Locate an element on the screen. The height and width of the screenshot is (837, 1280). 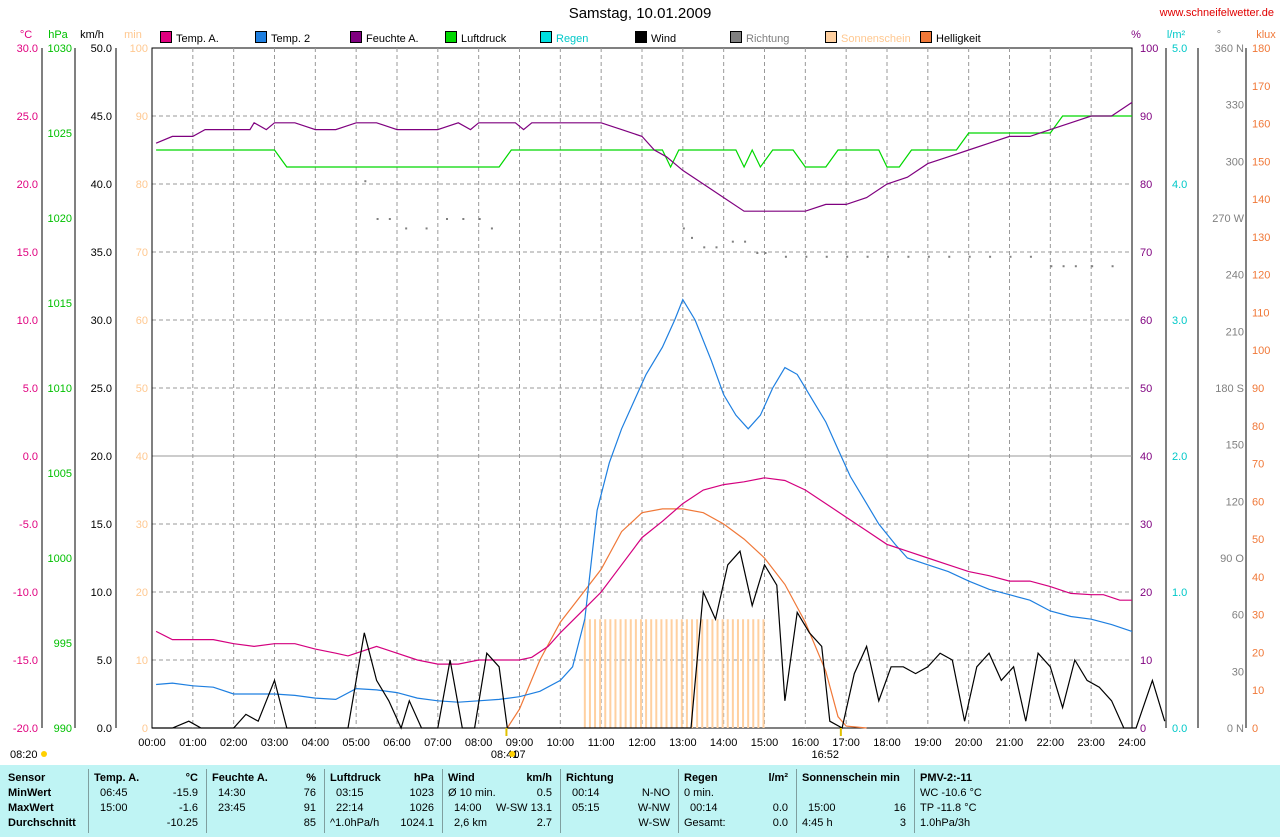
site-link: www.schneifelwetter.de is located at coordinates (1216, 13).